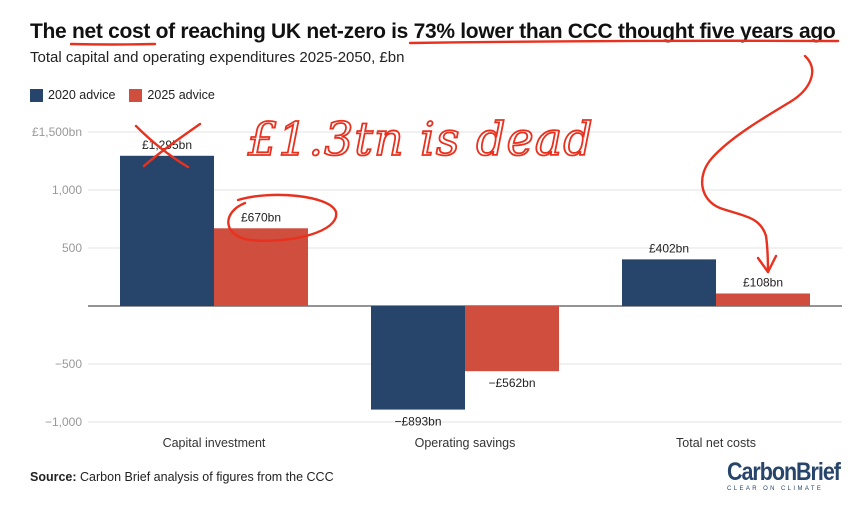 The height and width of the screenshot is (505, 860). Describe the element at coordinates (72, 248) in the screenshot. I see `y-tick-label: 500` at that location.